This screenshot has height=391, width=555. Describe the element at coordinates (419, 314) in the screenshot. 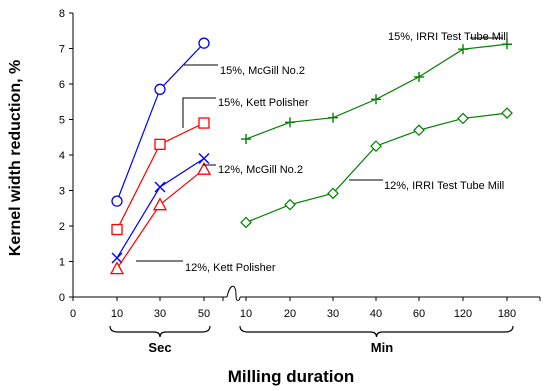

I see `x-tick-label: 60` at that location.